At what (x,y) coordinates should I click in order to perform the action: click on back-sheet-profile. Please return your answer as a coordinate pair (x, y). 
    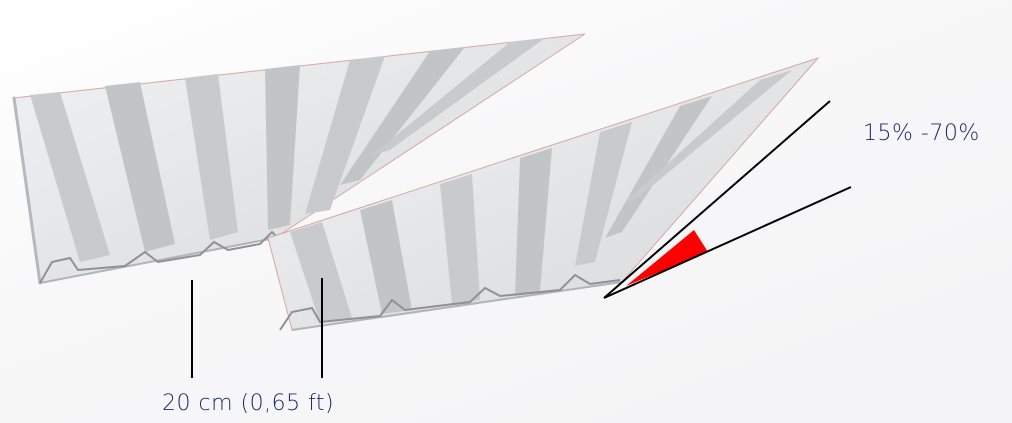
    Looking at the image, I should click on (161, 257).